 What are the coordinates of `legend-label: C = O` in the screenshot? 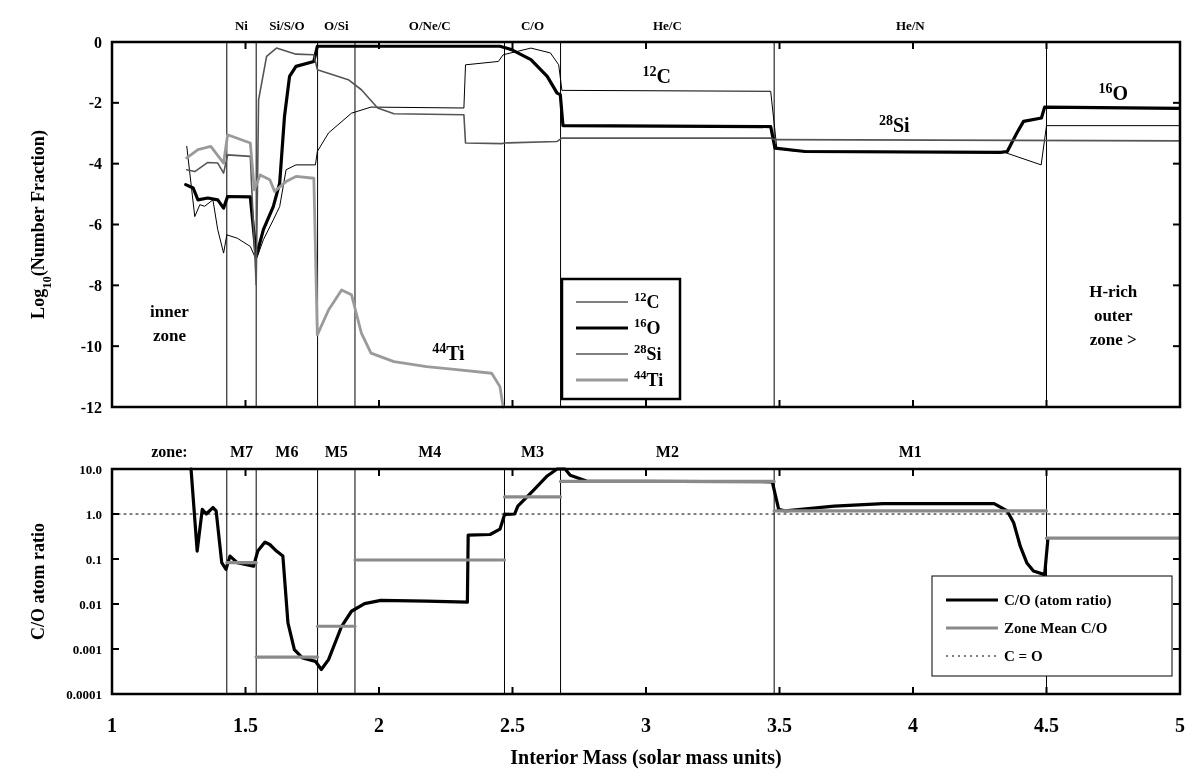 It's located at (1023, 656).